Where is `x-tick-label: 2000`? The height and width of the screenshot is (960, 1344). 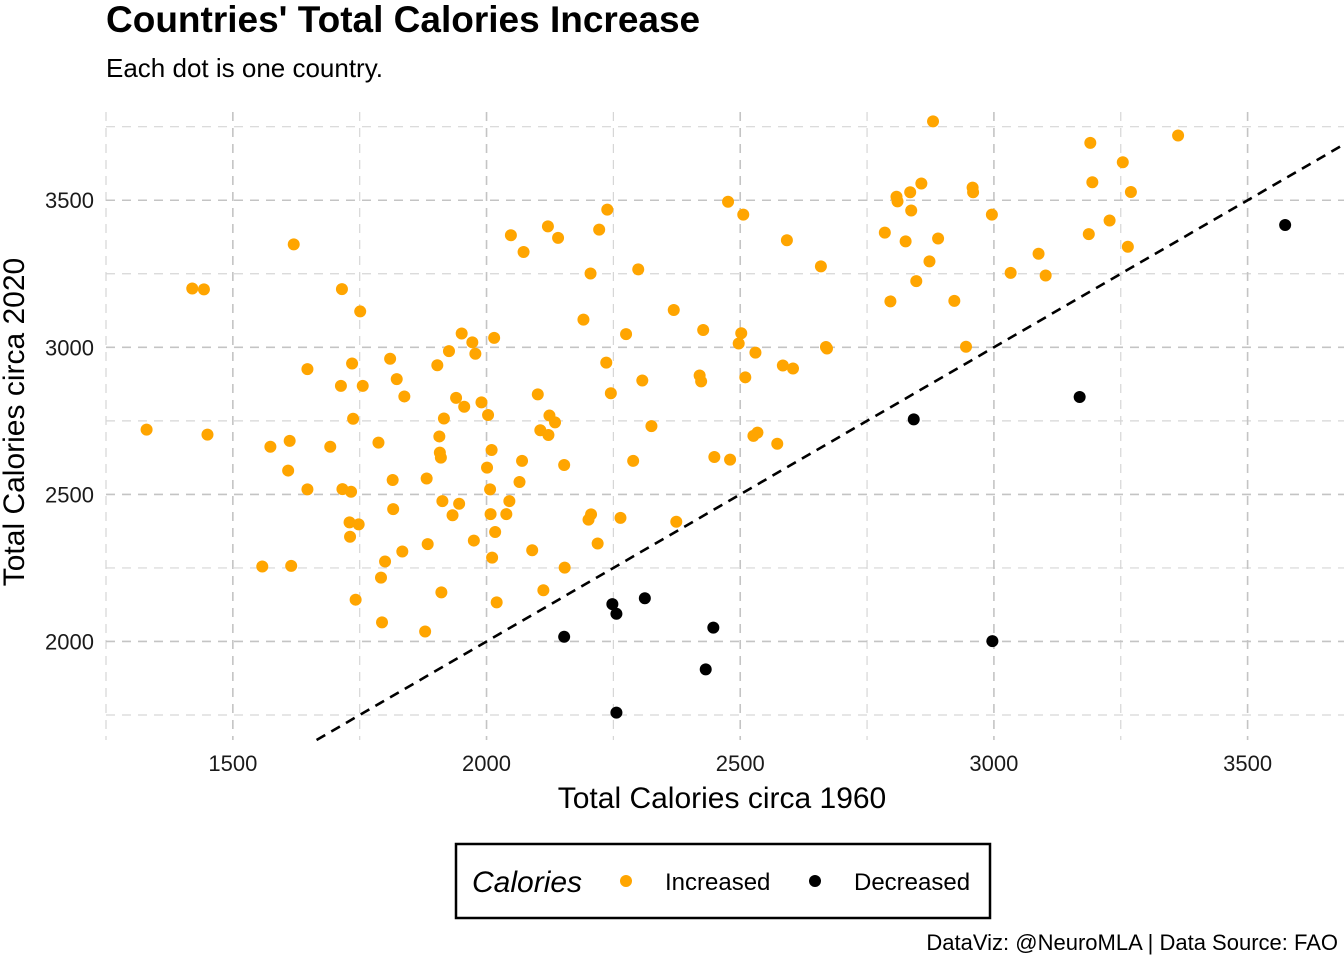 x-tick-label: 2000 is located at coordinates (486, 763).